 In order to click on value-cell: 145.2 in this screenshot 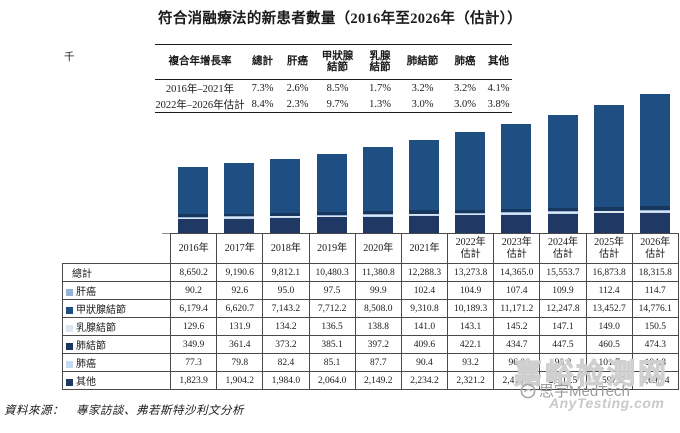, I will do `click(517, 326)`.